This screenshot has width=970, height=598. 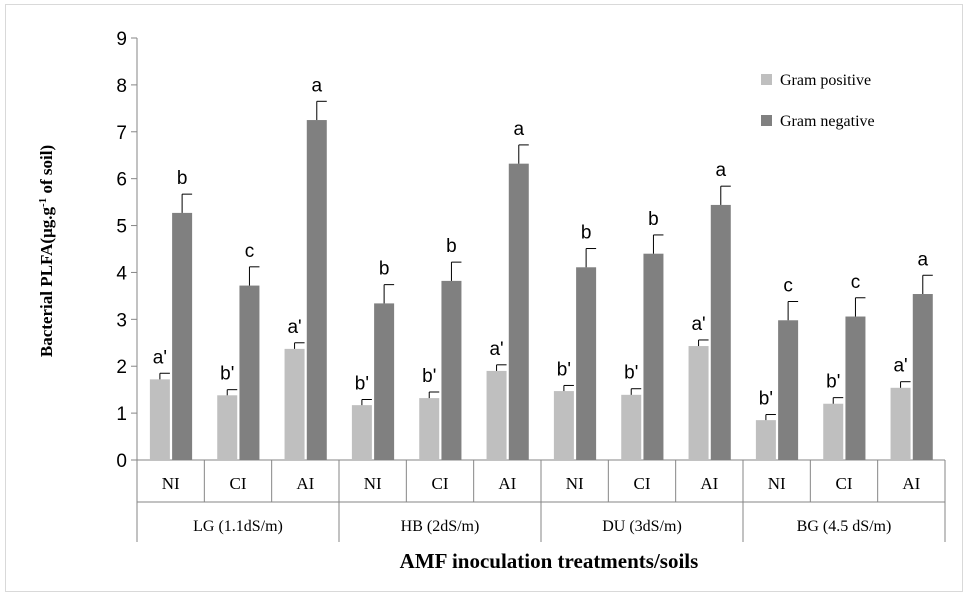 I want to click on x-group-label: BG (4.5 dS/m), so click(x=844, y=526).